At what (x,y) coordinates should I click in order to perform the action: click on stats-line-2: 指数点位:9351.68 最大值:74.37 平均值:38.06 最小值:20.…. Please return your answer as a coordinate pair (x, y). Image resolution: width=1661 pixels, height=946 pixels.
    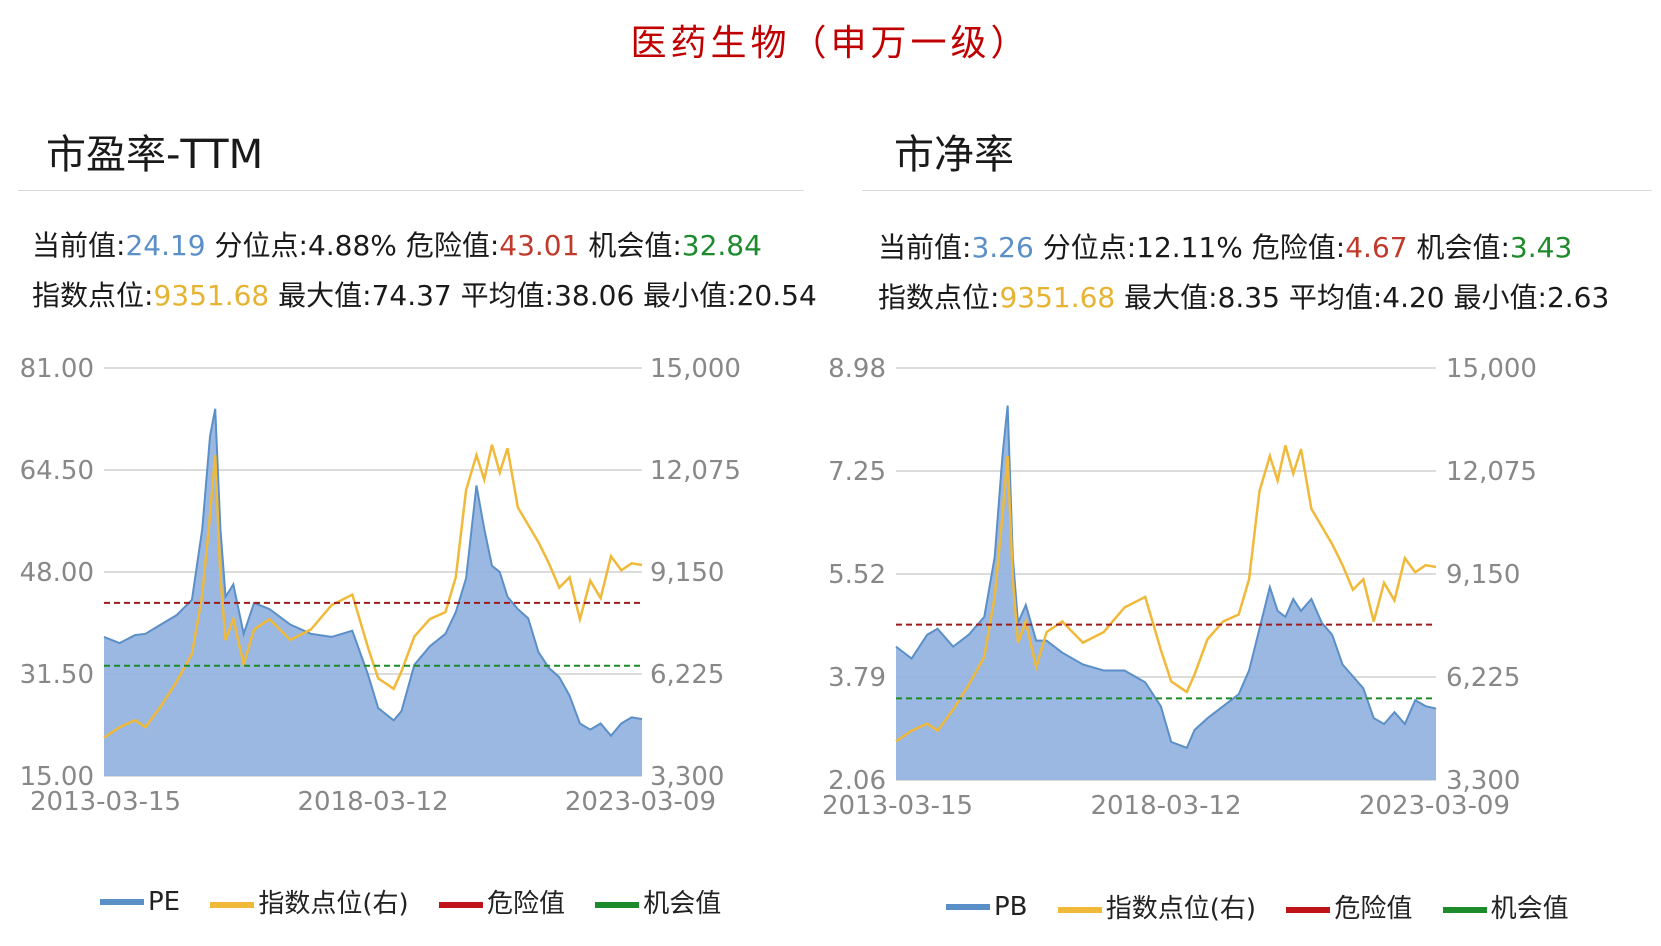
    Looking at the image, I should click on (424, 294).